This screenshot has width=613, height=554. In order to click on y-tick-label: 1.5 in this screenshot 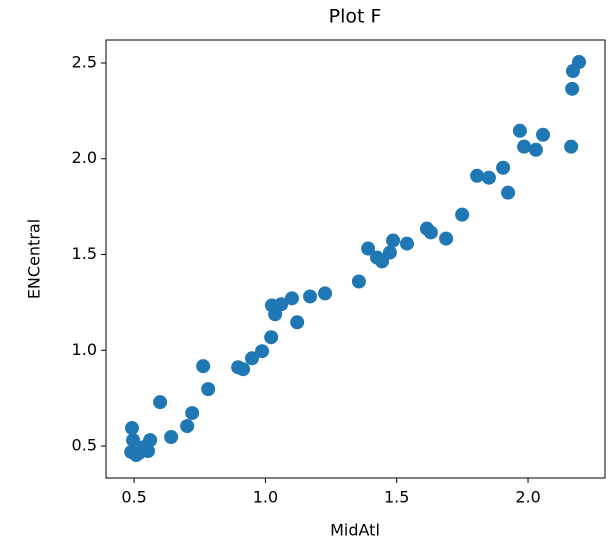, I will do `click(84, 253)`.